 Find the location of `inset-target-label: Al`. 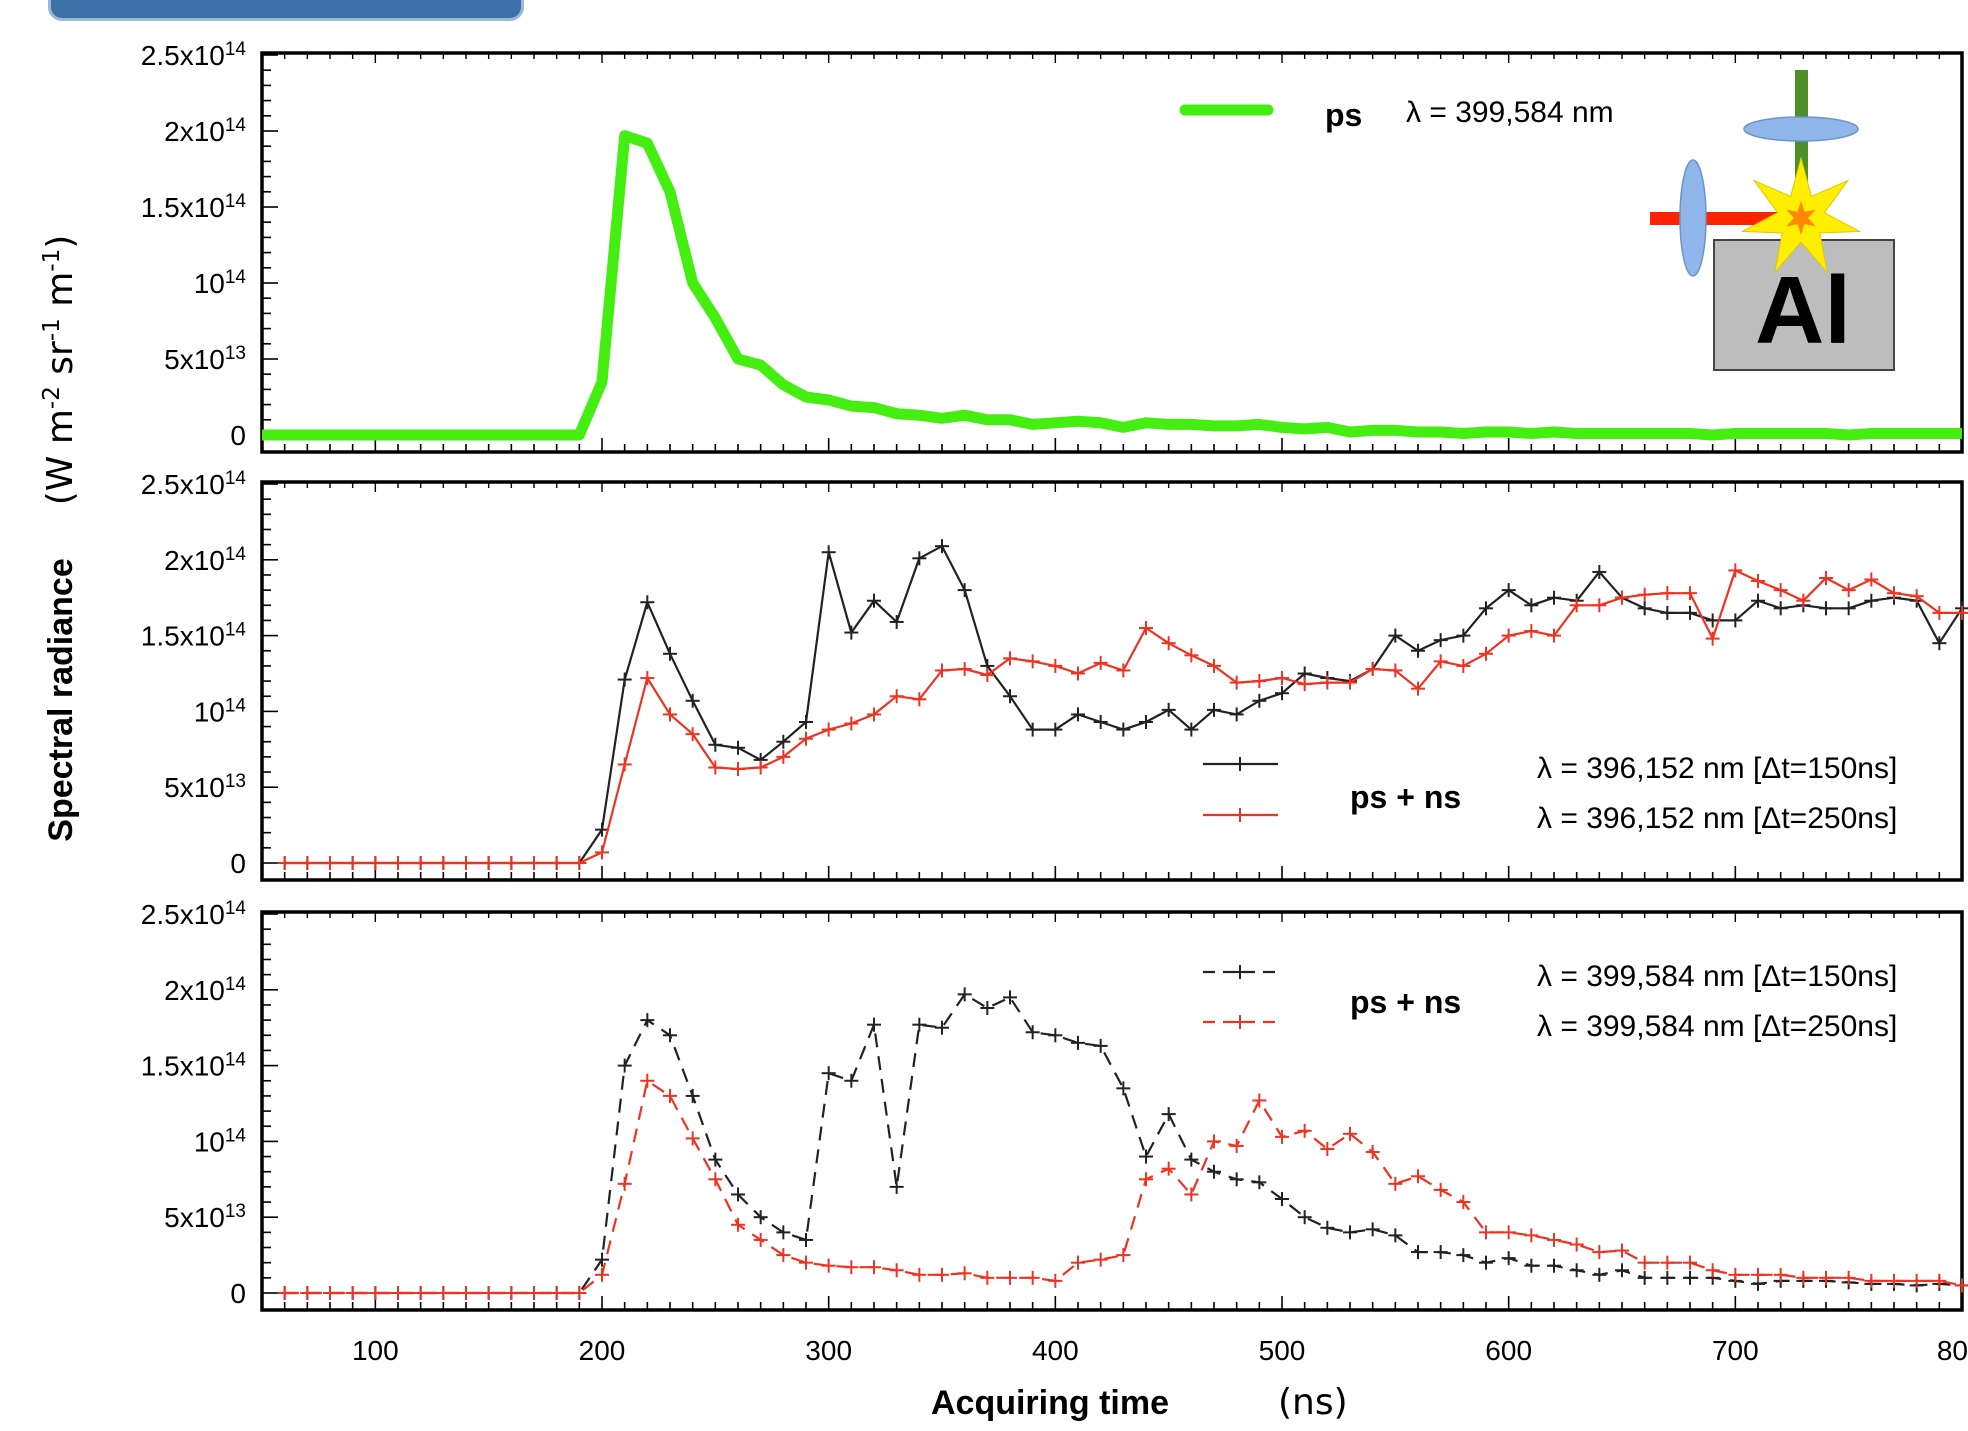

inset-target-label: Al is located at coordinates (1803, 310).